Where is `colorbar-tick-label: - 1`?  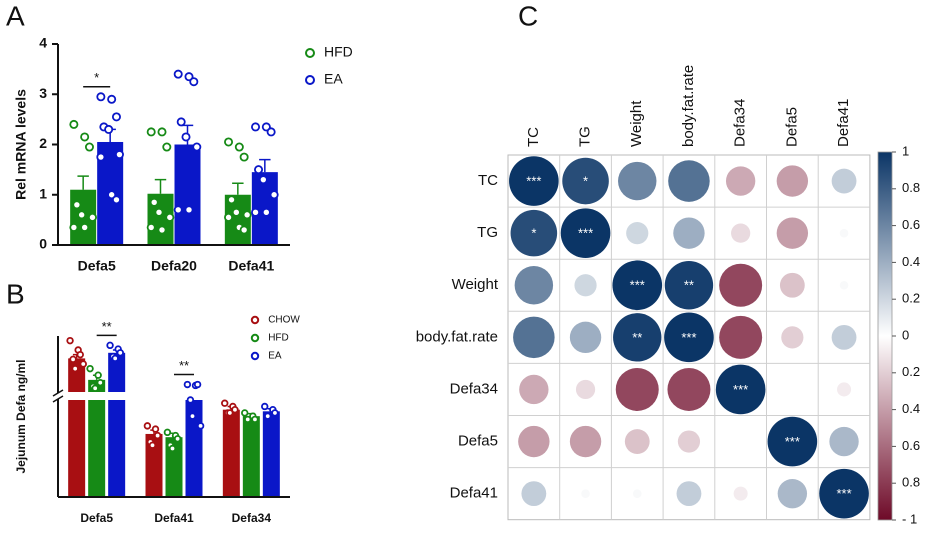 colorbar-tick-label: - 1 is located at coordinates (909, 518).